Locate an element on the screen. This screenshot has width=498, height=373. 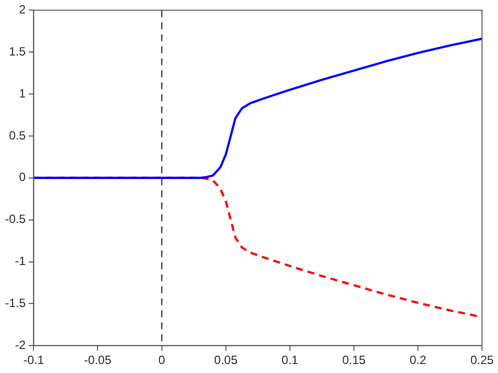
y-tick-label: 2 is located at coordinates (22, 9).